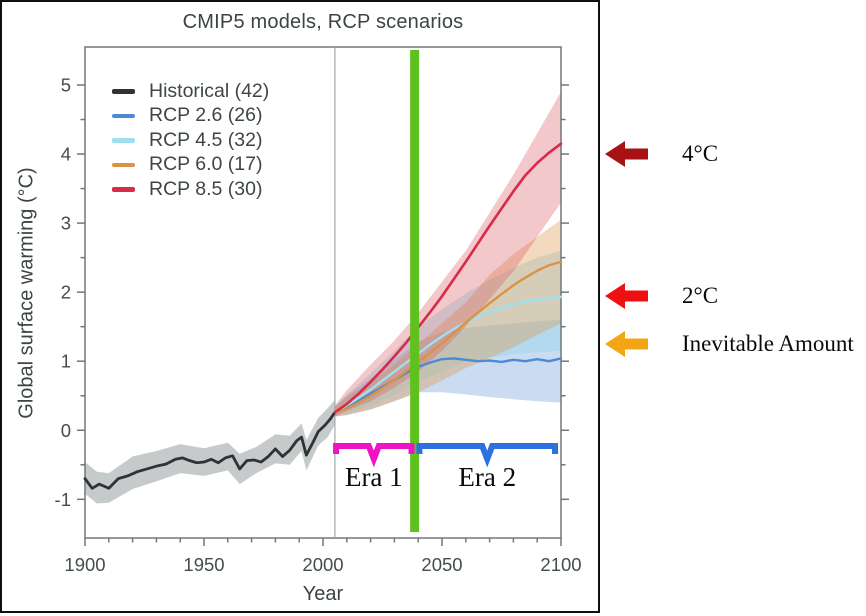 The height and width of the screenshot is (616, 866). I want to click on annotation-label: 4°C, so click(700, 154).